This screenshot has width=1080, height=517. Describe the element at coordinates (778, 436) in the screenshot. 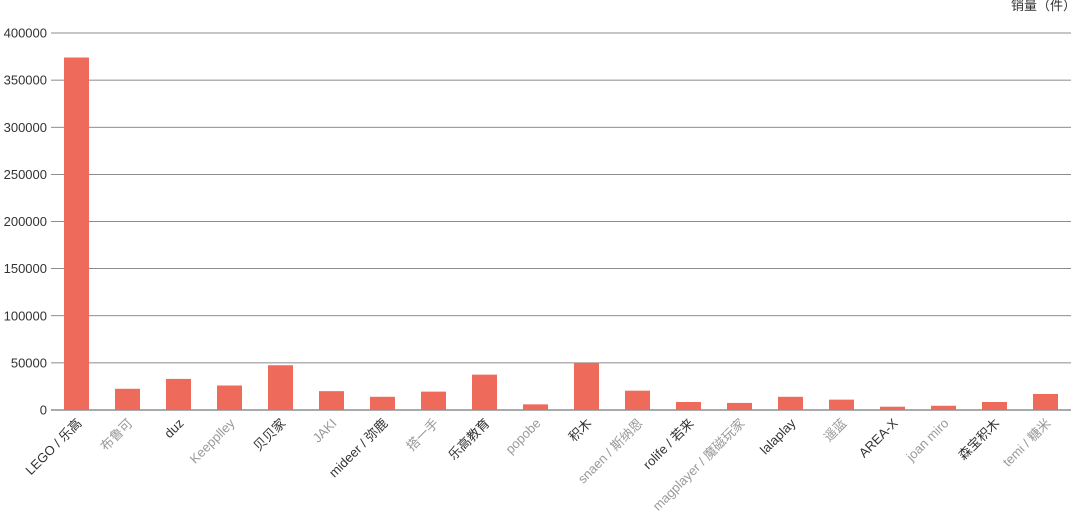

I see `x-tick-label: lalaplay` at that location.